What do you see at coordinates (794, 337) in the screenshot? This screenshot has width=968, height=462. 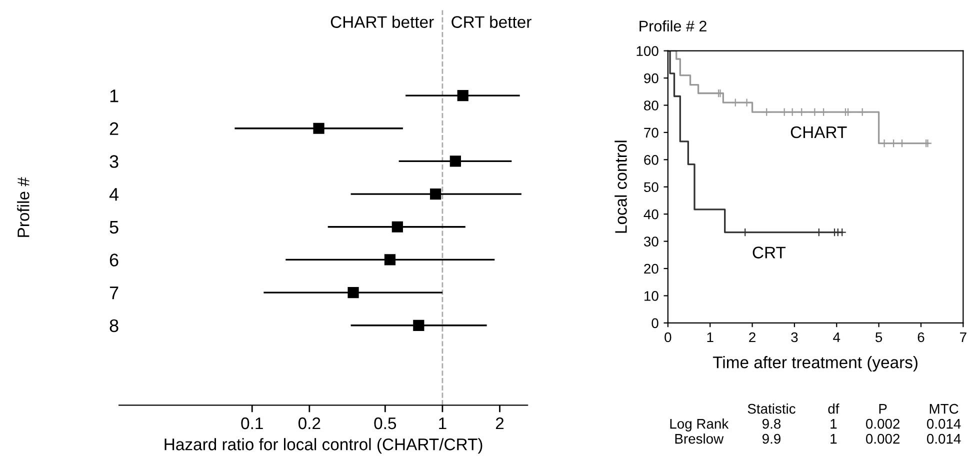 I see `x-tick-label: 3` at bounding box center [794, 337].